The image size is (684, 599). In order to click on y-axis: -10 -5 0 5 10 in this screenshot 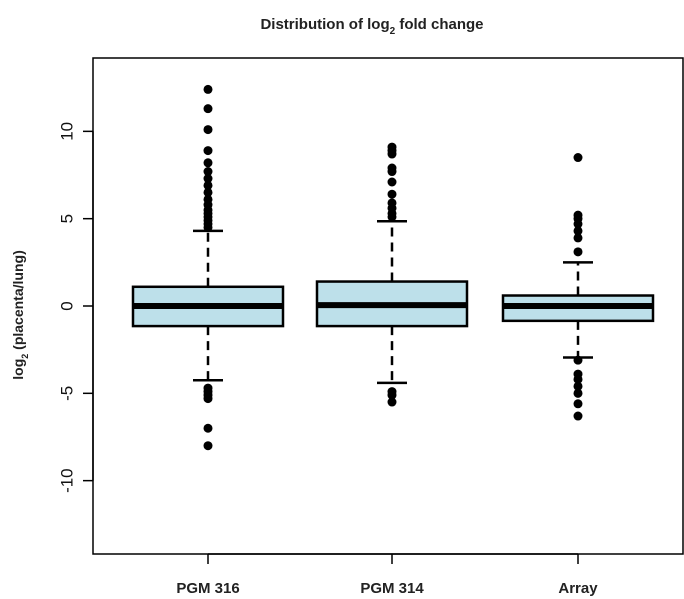, I will do `click(75, 307)`.